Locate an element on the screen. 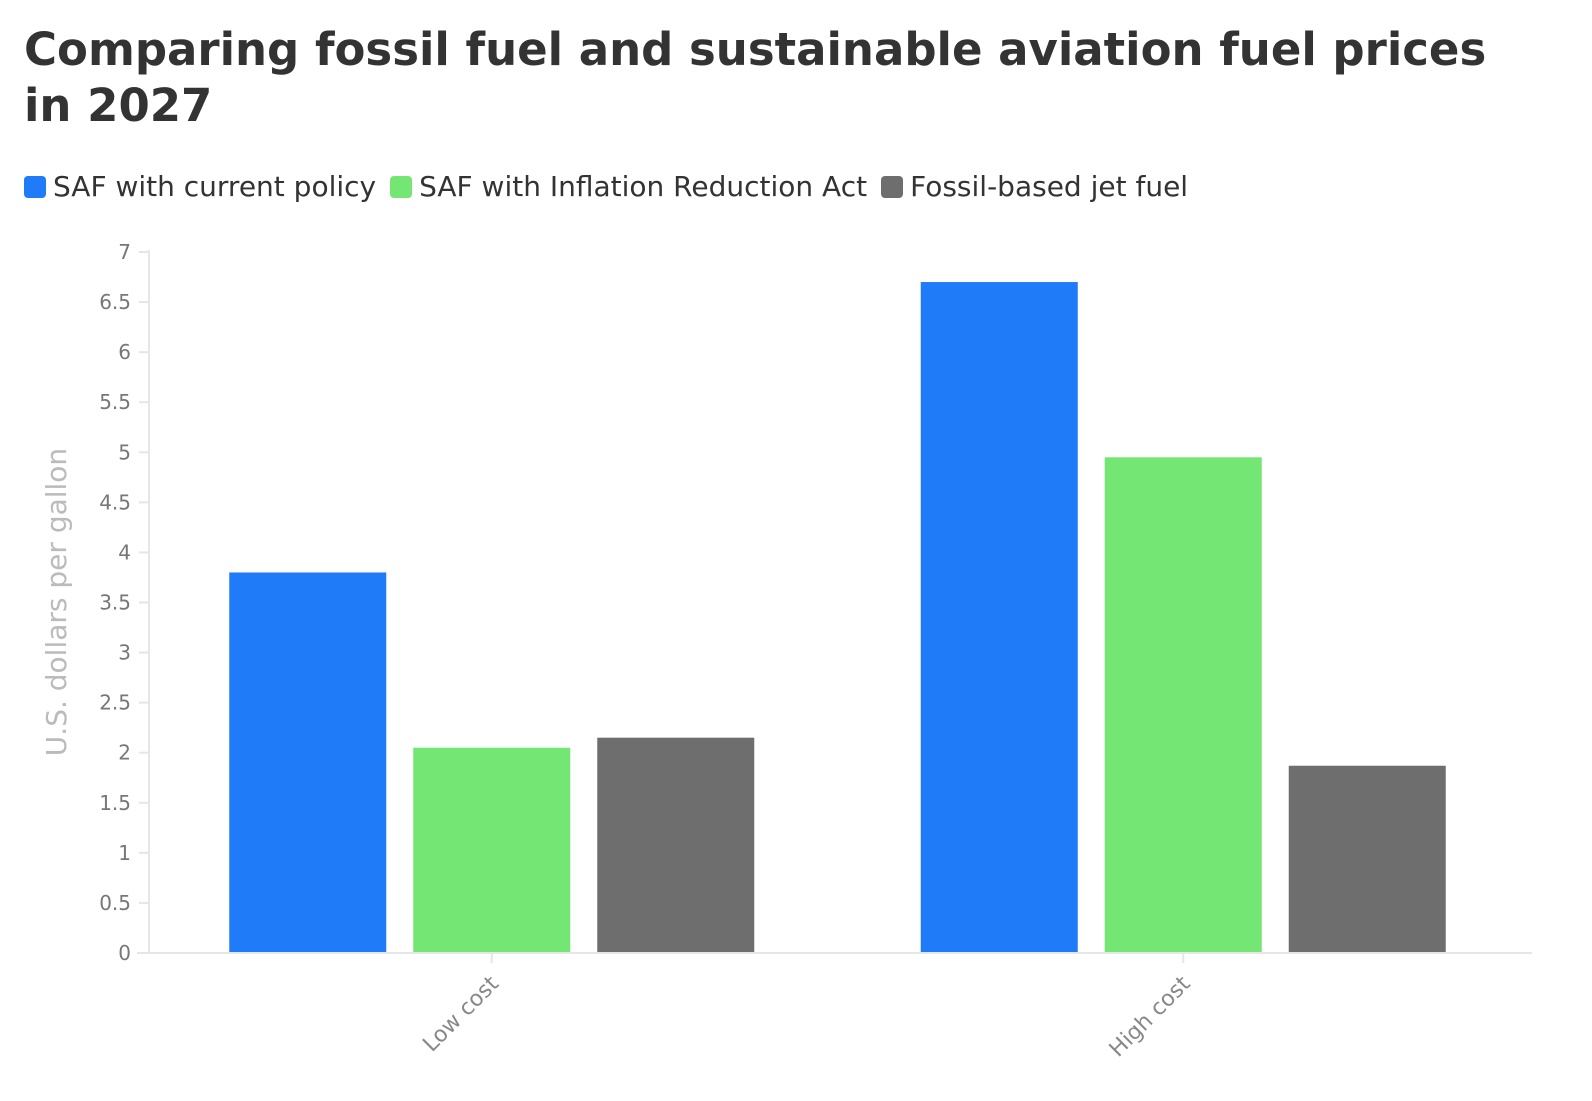 The width and height of the screenshot is (1592, 1101). legend-item-saf-current-policy: SAF with current policy is located at coordinates (200, 186).